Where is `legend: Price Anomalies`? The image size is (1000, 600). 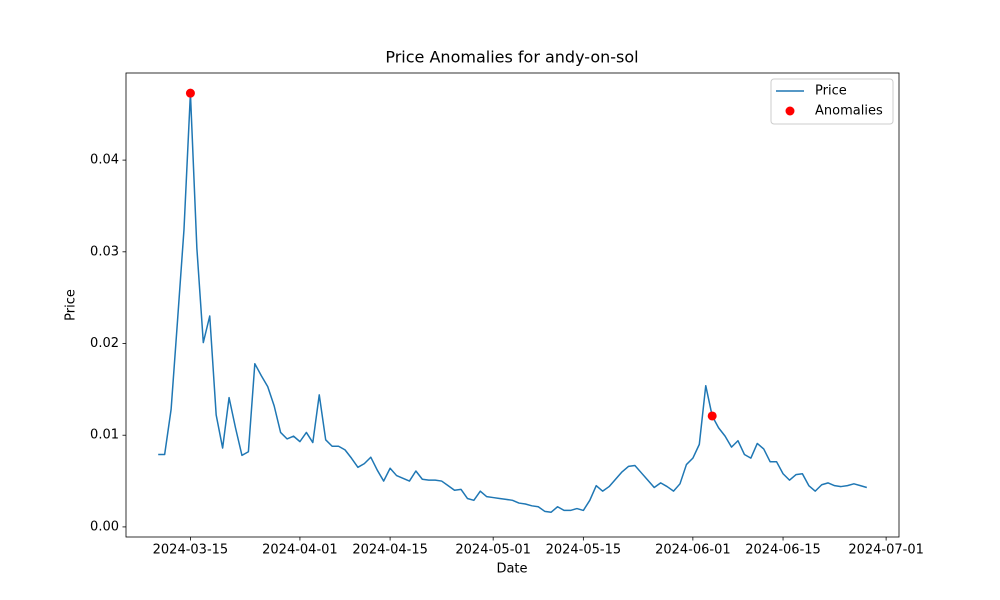
legend: Price Anomalies is located at coordinates (832, 101).